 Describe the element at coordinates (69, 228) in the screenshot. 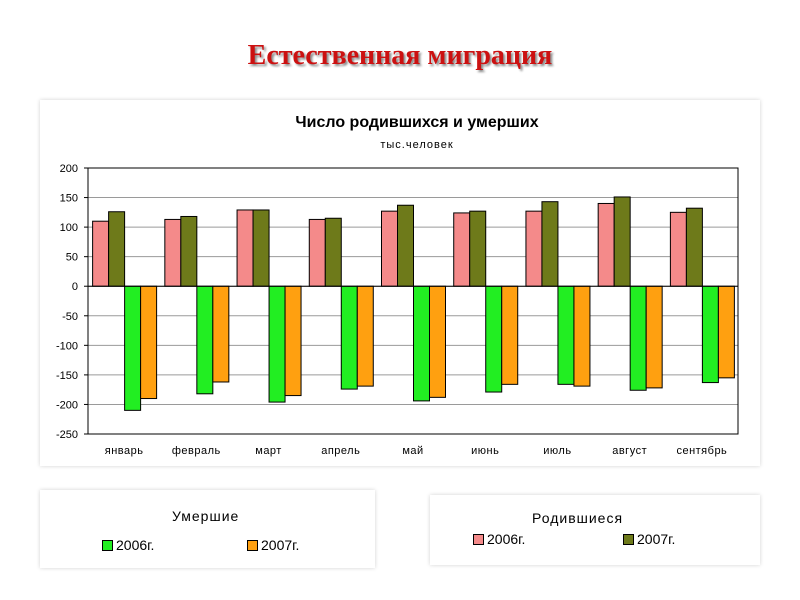

I see `y-tick-label: 100` at that location.